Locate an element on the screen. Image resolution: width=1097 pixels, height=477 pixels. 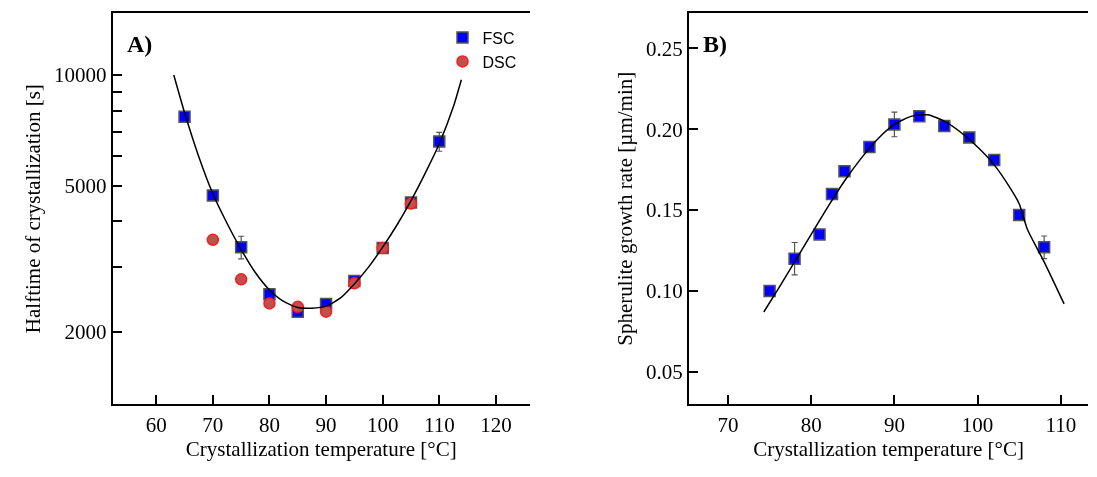
y-tick-label: 10000 is located at coordinates (80, 75).